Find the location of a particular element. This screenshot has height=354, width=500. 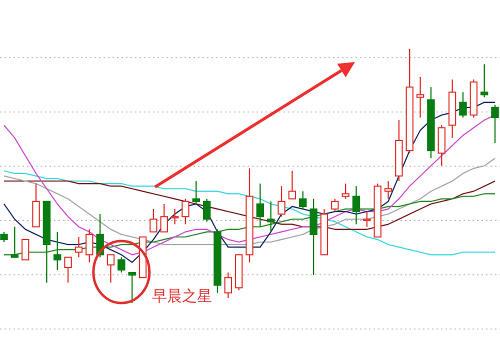

annotation: 早晨之星 is located at coordinates (182, 296).